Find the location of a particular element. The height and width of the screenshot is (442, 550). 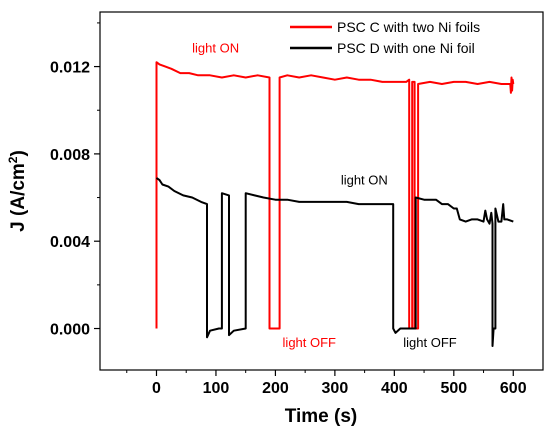

x-tick-label: 500 is located at coordinates (453, 388).